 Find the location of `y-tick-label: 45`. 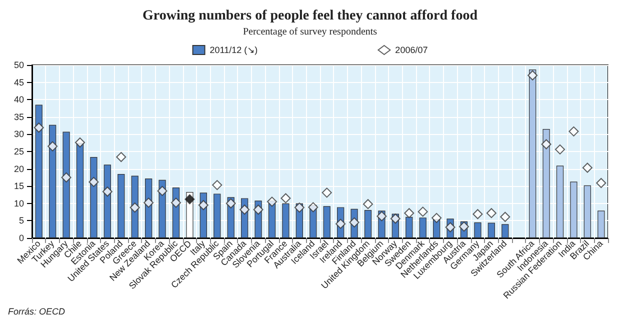

y-tick-label: 45 is located at coordinates (19, 82).